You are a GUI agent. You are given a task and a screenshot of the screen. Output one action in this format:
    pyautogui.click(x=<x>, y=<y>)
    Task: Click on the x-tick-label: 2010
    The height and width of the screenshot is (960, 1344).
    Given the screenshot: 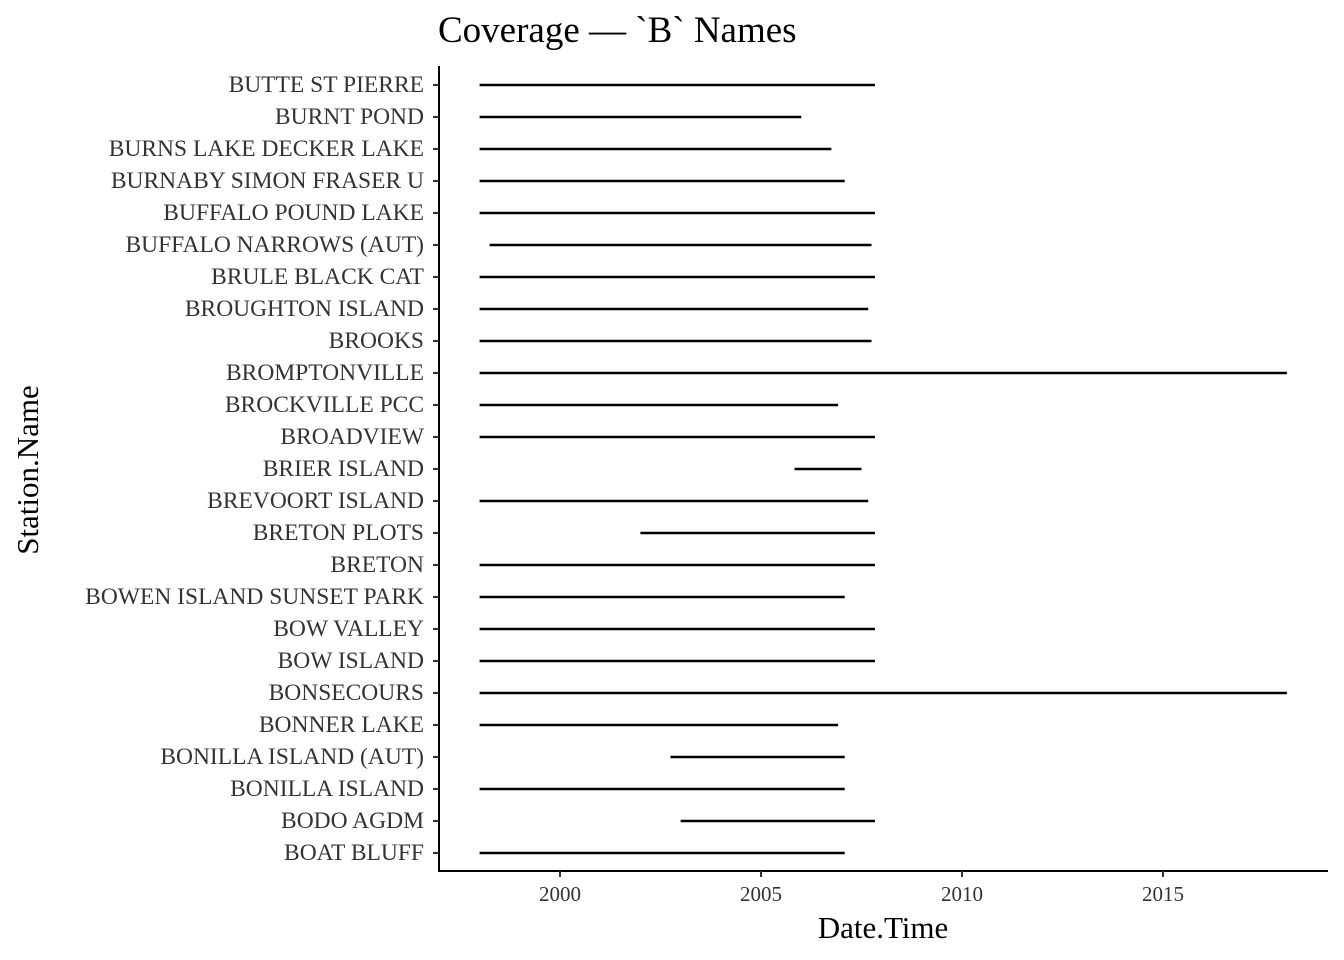 What is the action you would take?
    pyautogui.click(x=962, y=894)
    